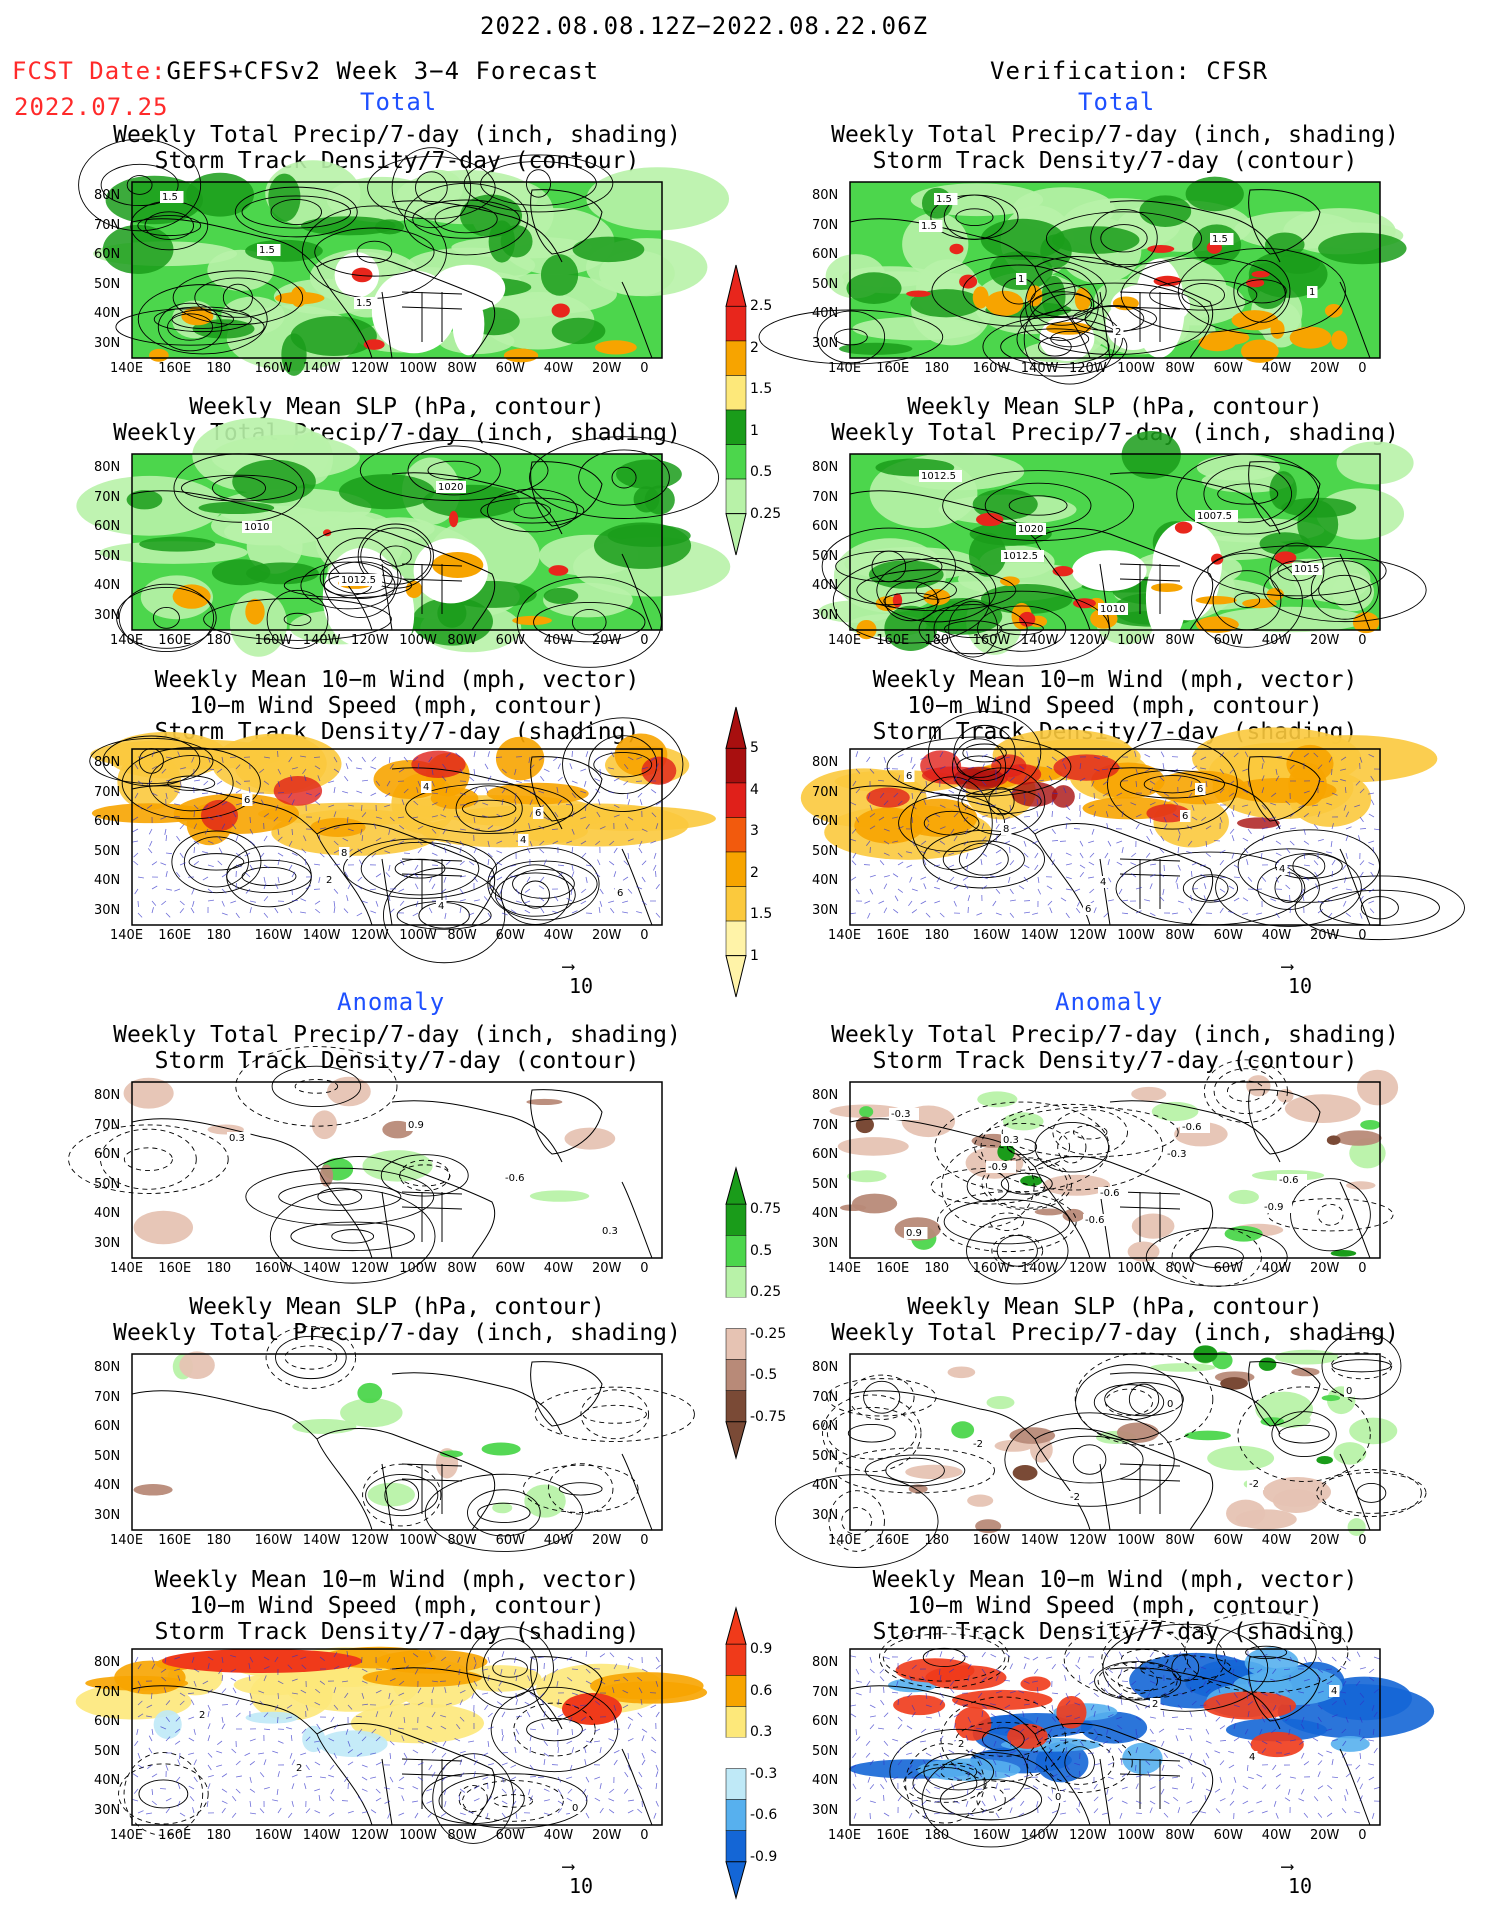 Image resolution: width=1487 pixels, height=1925 pixels. What do you see at coordinates (761, 914) in the screenshot?
I see `colorbar-label: 1.5` at bounding box center [761, 914].